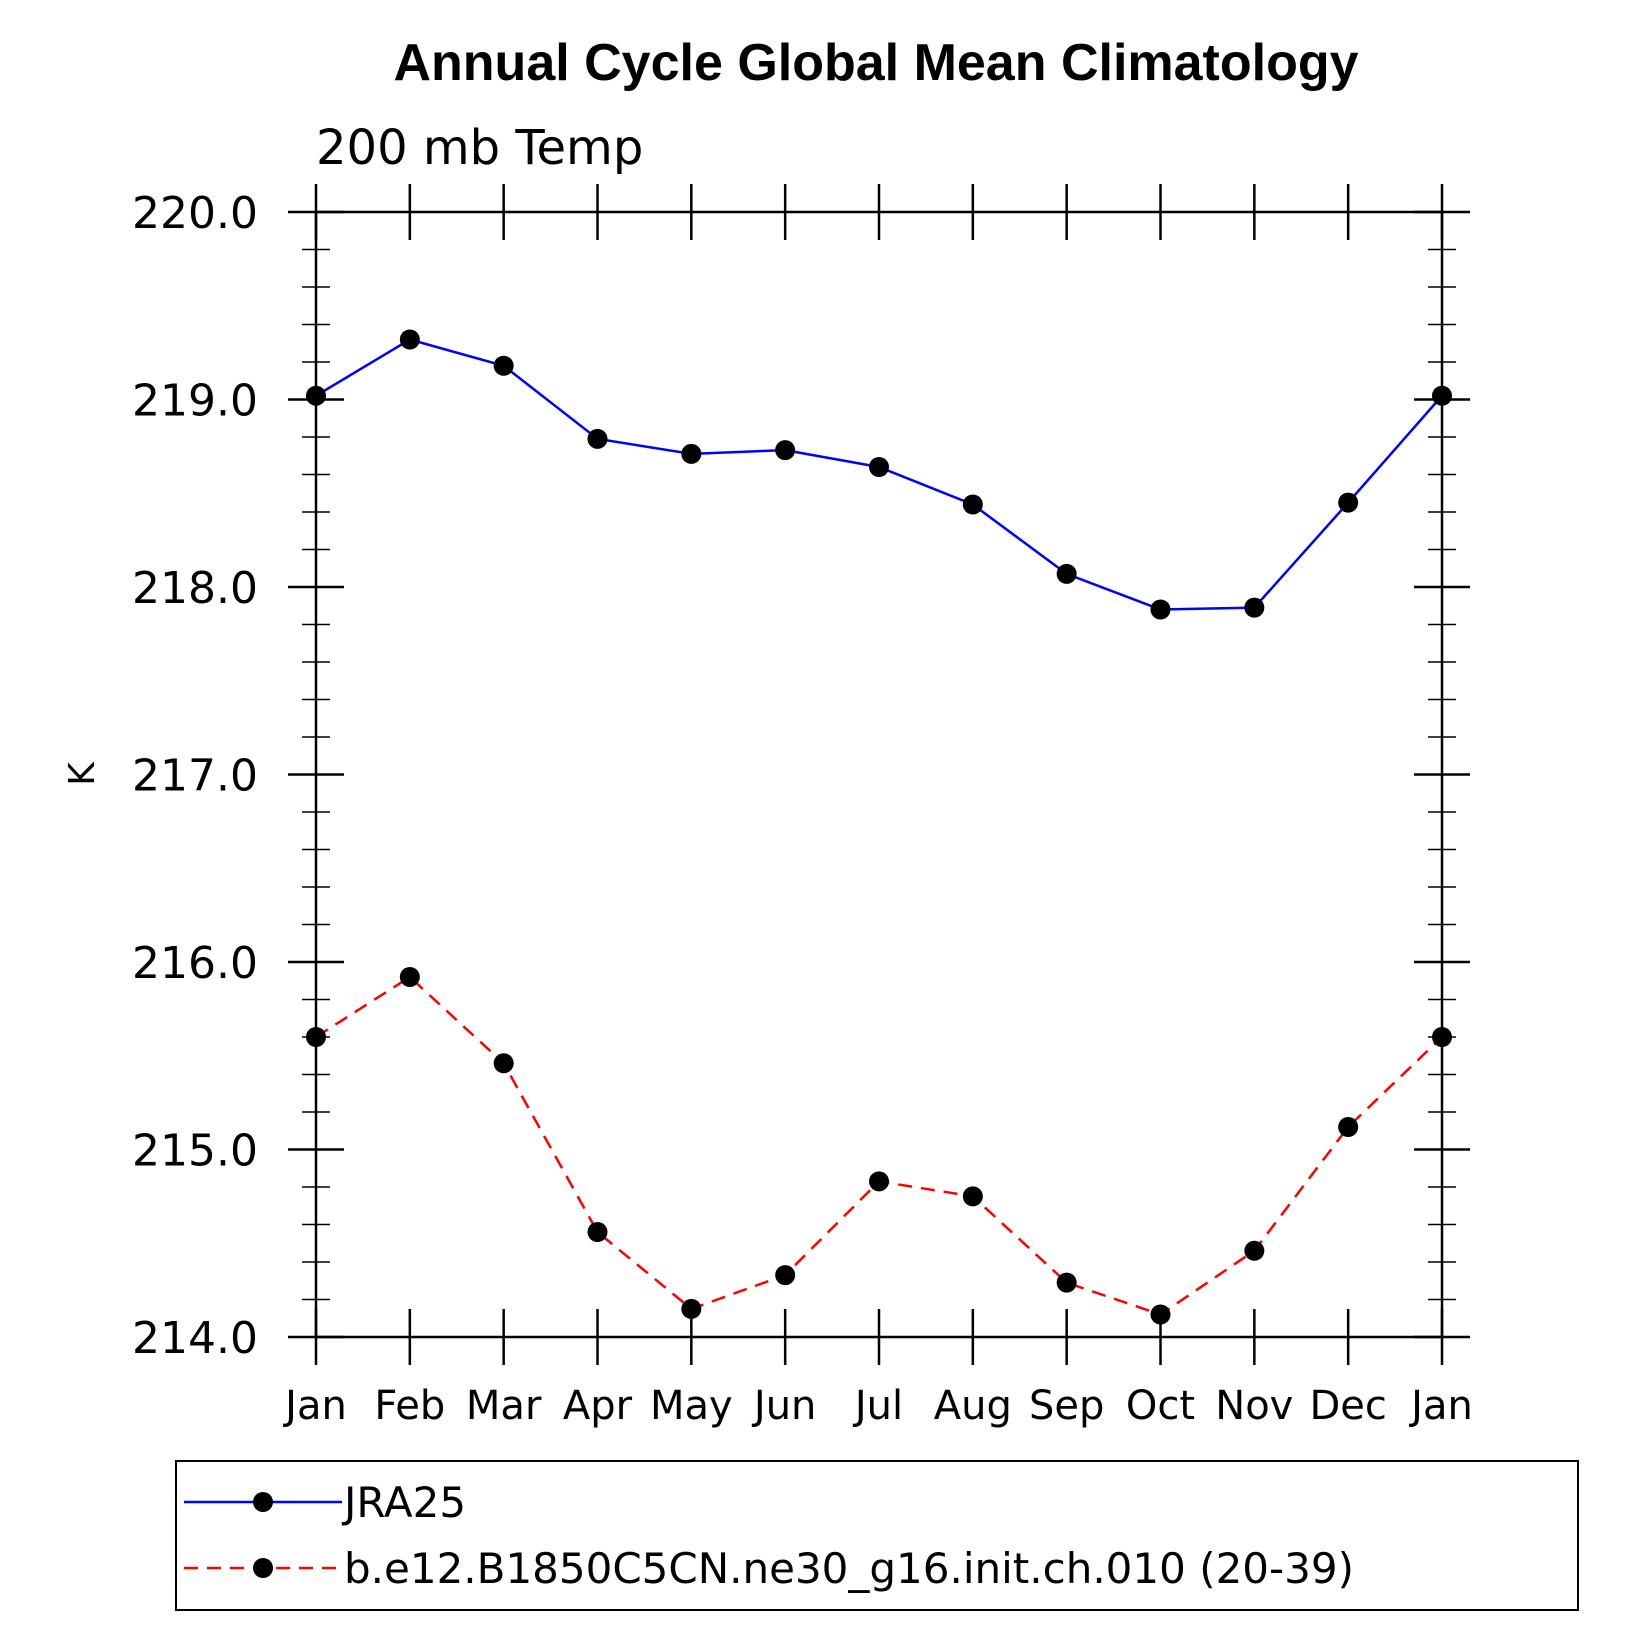  I want to click on x-tick-label: Dec, so click(1347, 1406).